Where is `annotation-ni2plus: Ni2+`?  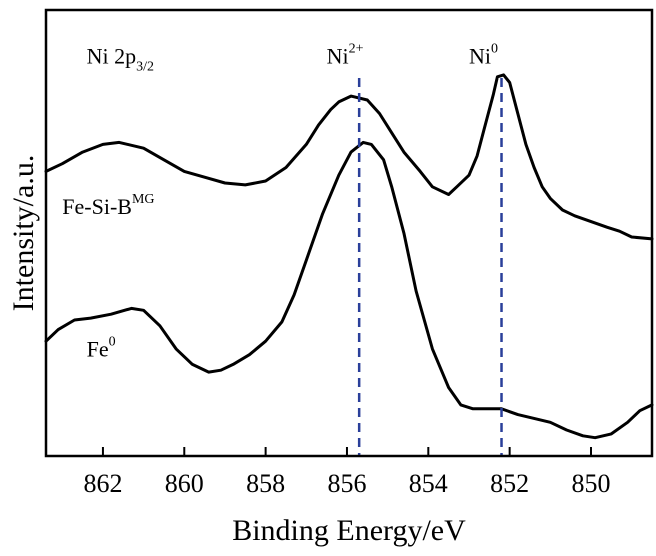 annotation-ni2plus: Ni2+ is located at coordinates (345, 54).